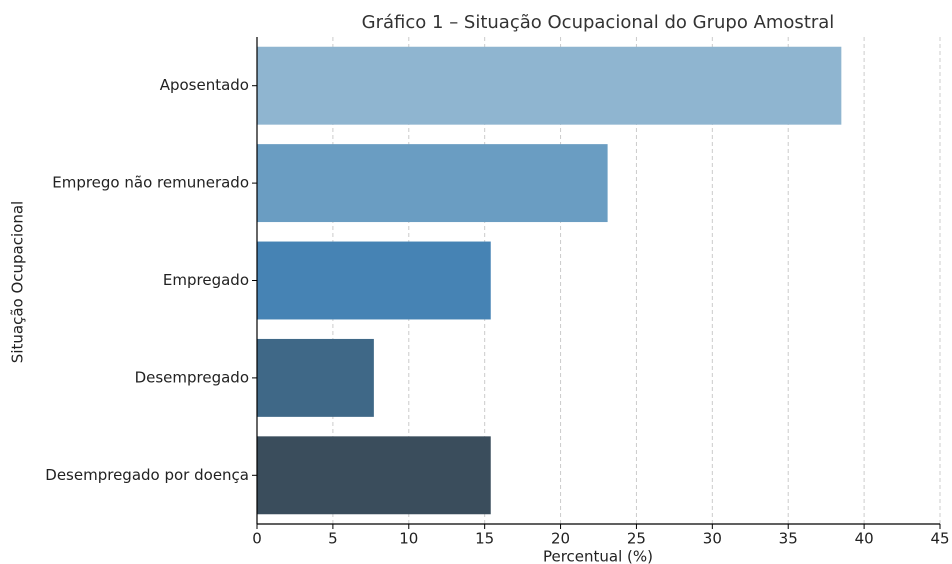 The width and height of the screenshot is (952, 564). What do you see at coordinates (484, 539) in the screenshot?
I see `x-tick-label: 15` at bounding box center [484, 539].